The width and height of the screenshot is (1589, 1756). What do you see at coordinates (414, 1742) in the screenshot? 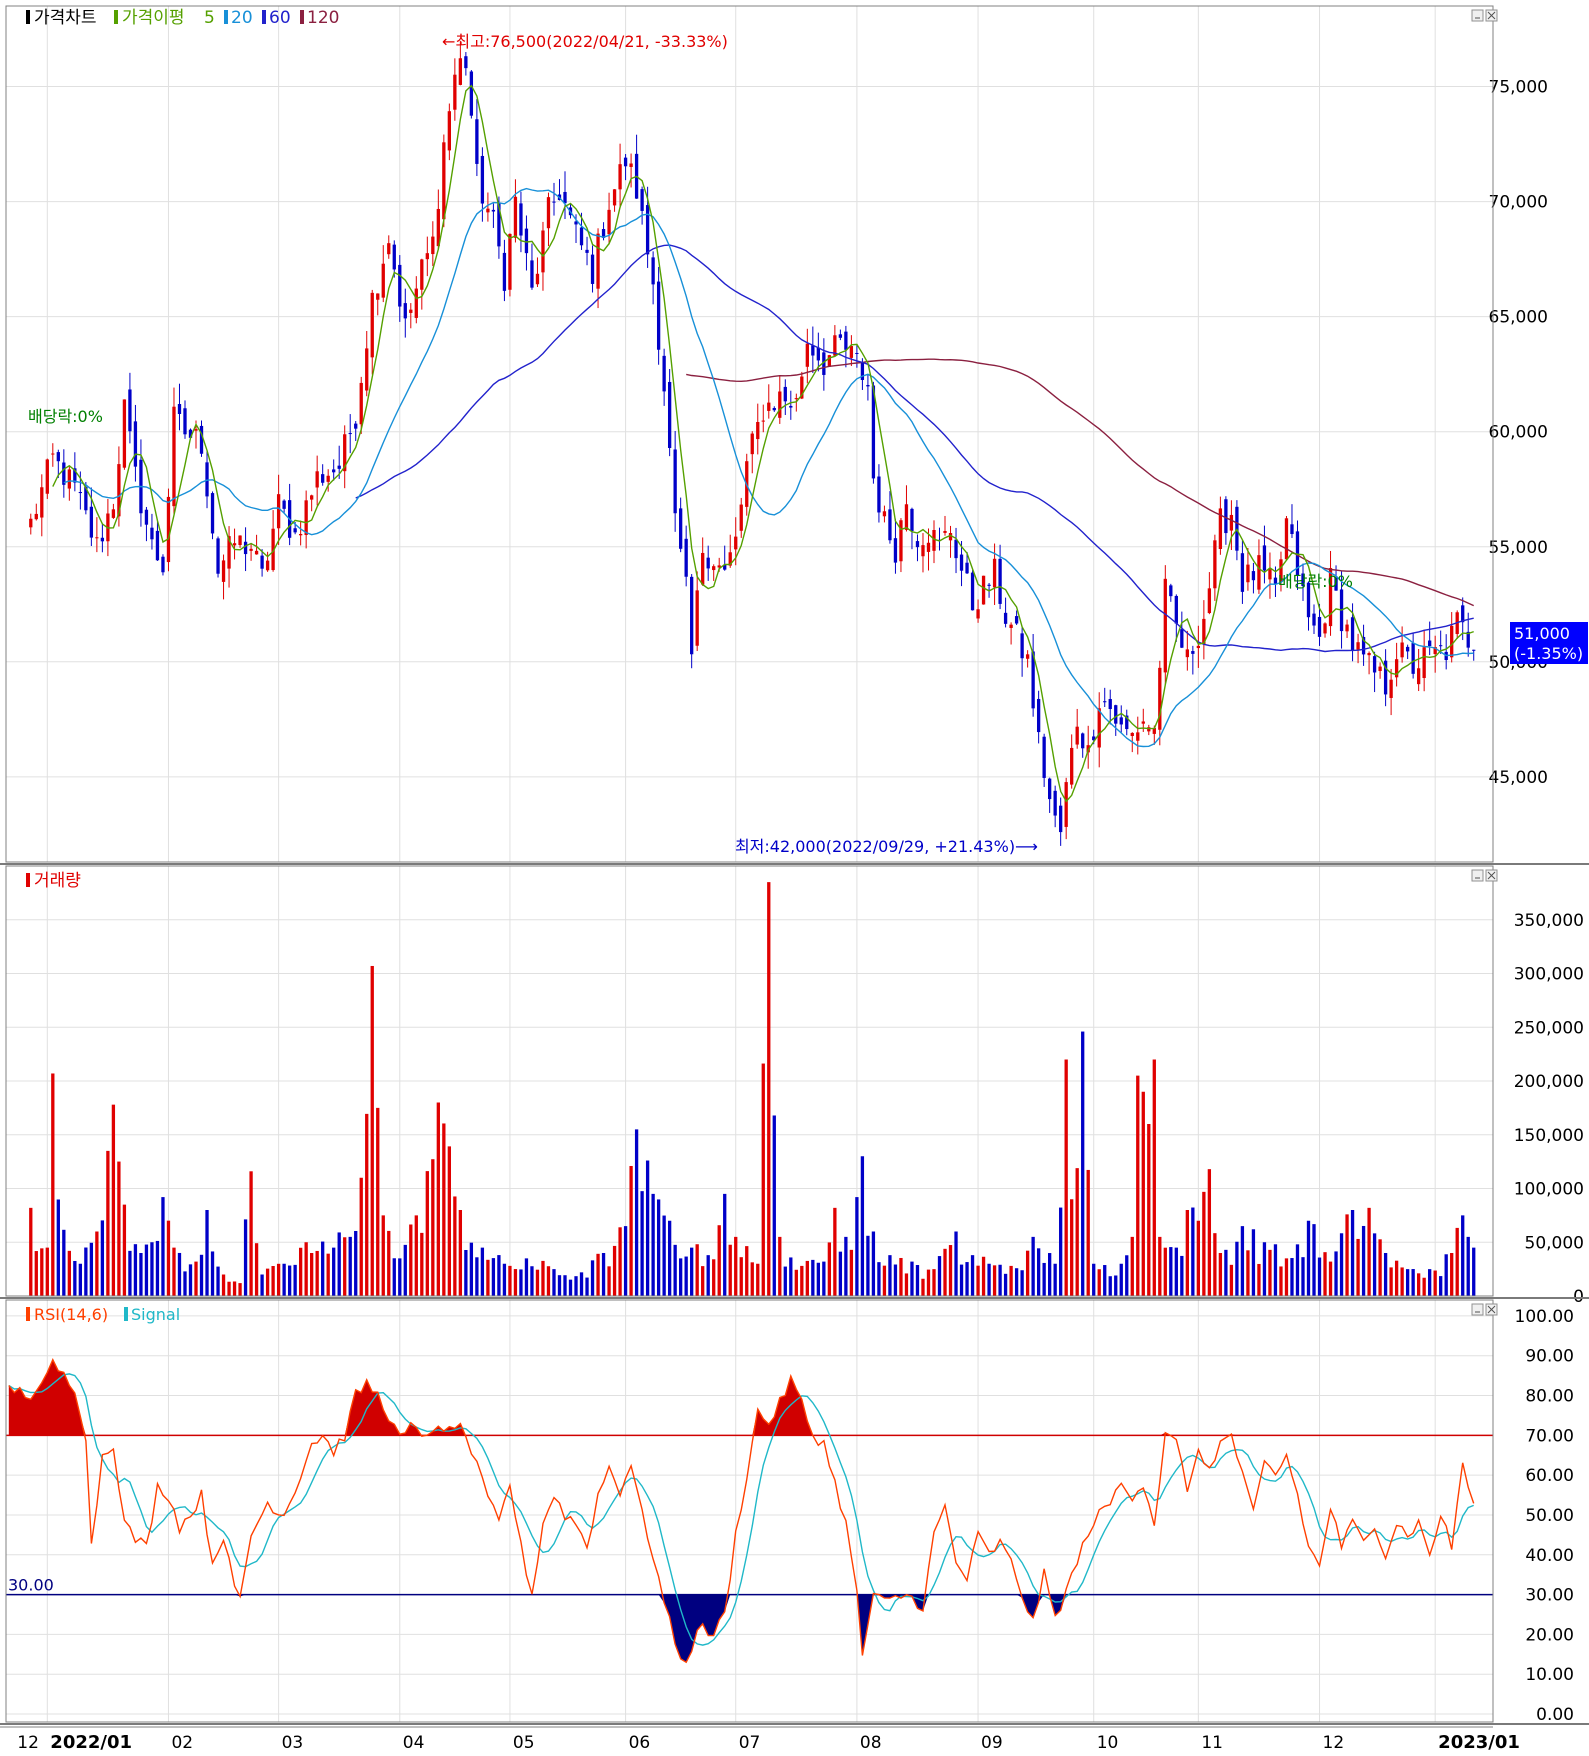
I see `x-tick-label: 04` at bounding box center [414, 1742].